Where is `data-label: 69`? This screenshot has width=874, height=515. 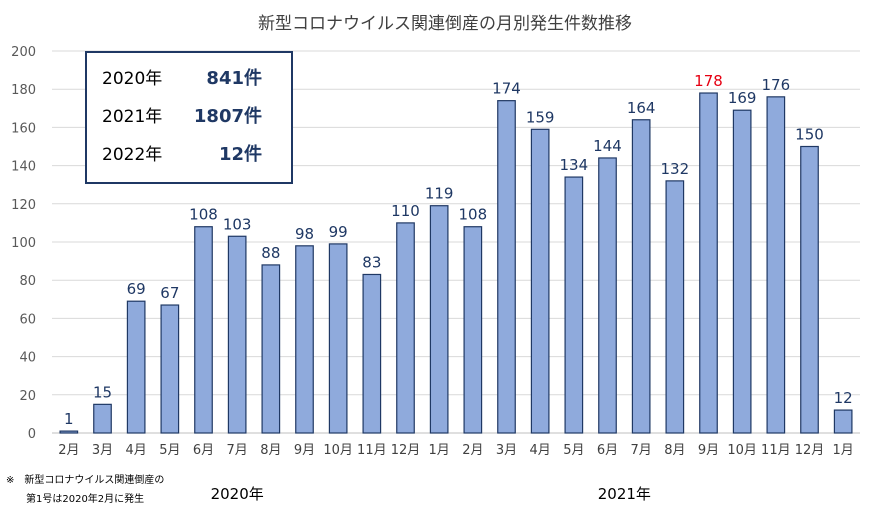
data-label: 69 is located at coordinates (136, 289).